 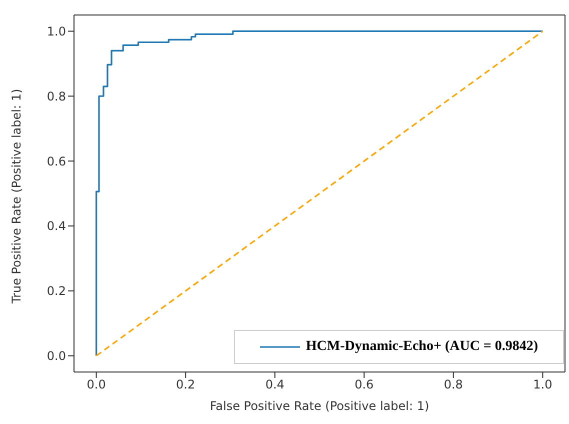 I want to click on y-tick-label: 0.0, so click(x=56, y=356).